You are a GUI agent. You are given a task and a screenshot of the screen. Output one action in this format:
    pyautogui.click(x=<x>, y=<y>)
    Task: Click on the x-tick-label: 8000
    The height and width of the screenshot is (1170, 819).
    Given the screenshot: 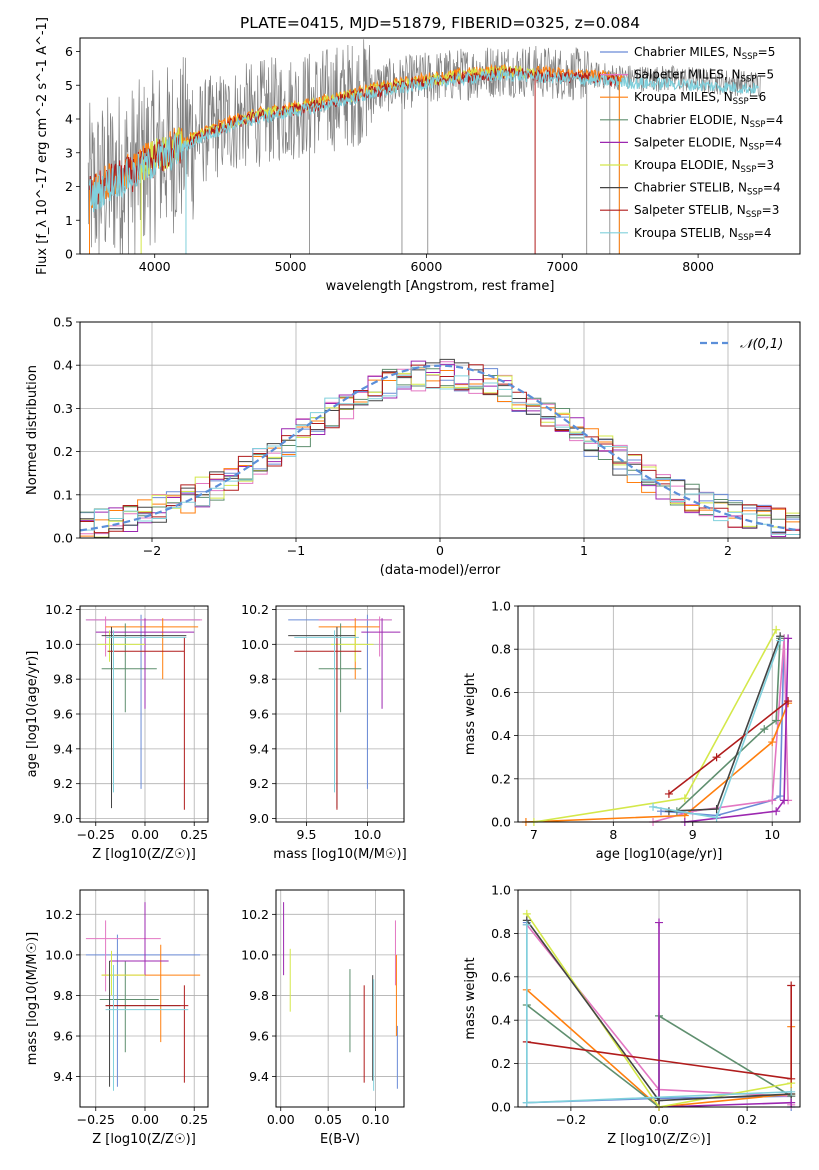 What is the action you would take?
    pyautogui.click(x=698, y=266)
    